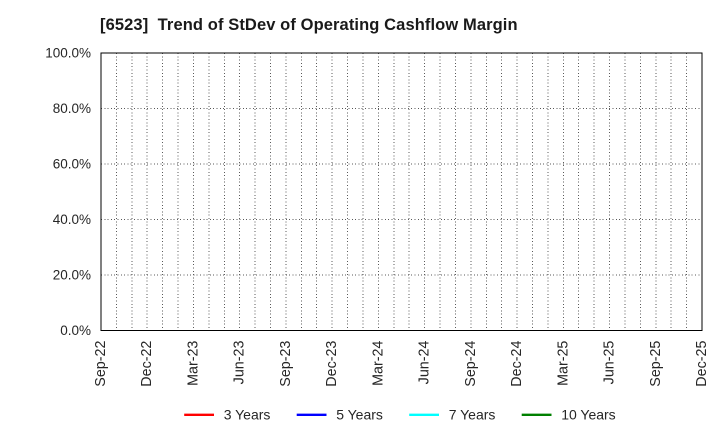  What do you see at coordinates (75, 330) in the screenshot?
I see `svg-text: 0.0%` at bounding box center [75, 330].